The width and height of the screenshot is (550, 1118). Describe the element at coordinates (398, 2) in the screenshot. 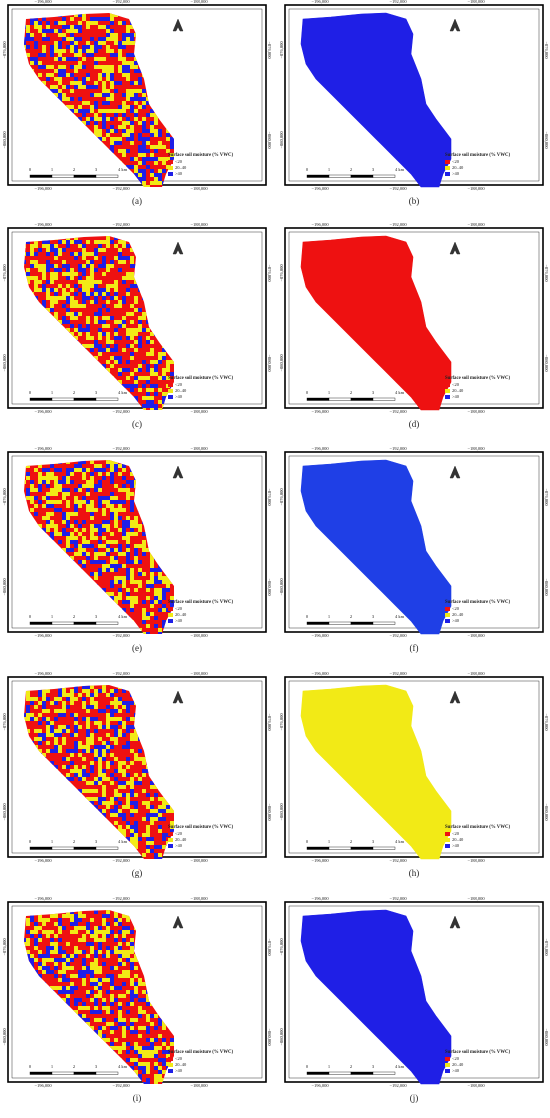

I see `x-tick-label: −192,000` at that location.